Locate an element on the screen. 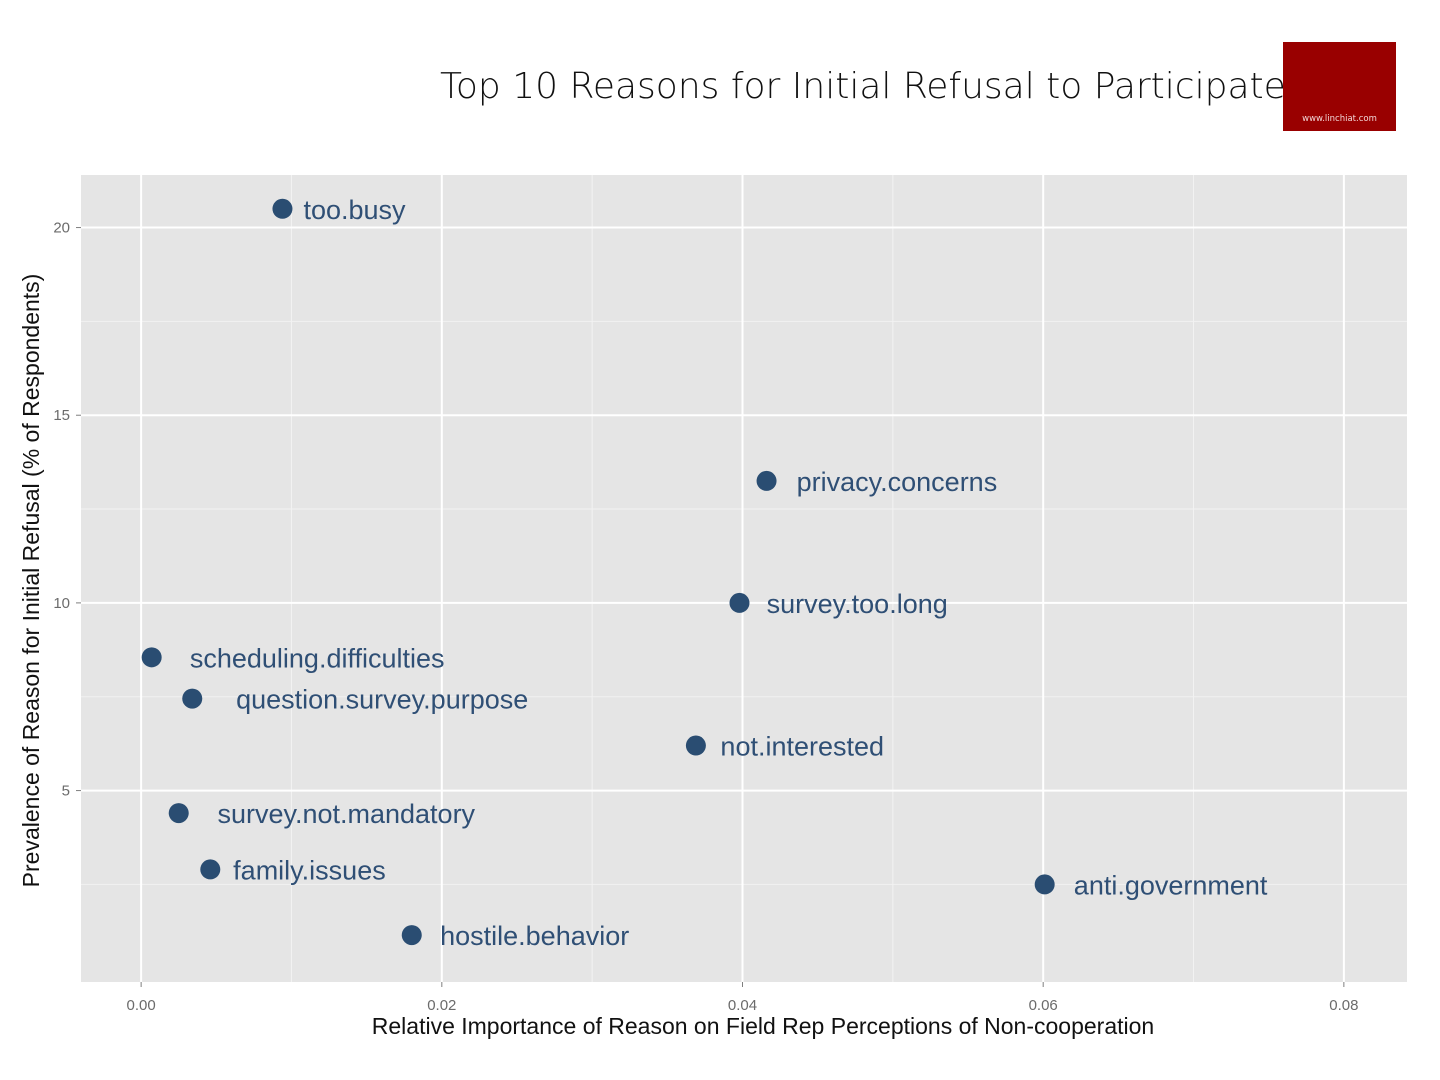 The width and height of the screenshot is (1440, 1080). data-point-label: family.issues is located at coordinates (309, 870).